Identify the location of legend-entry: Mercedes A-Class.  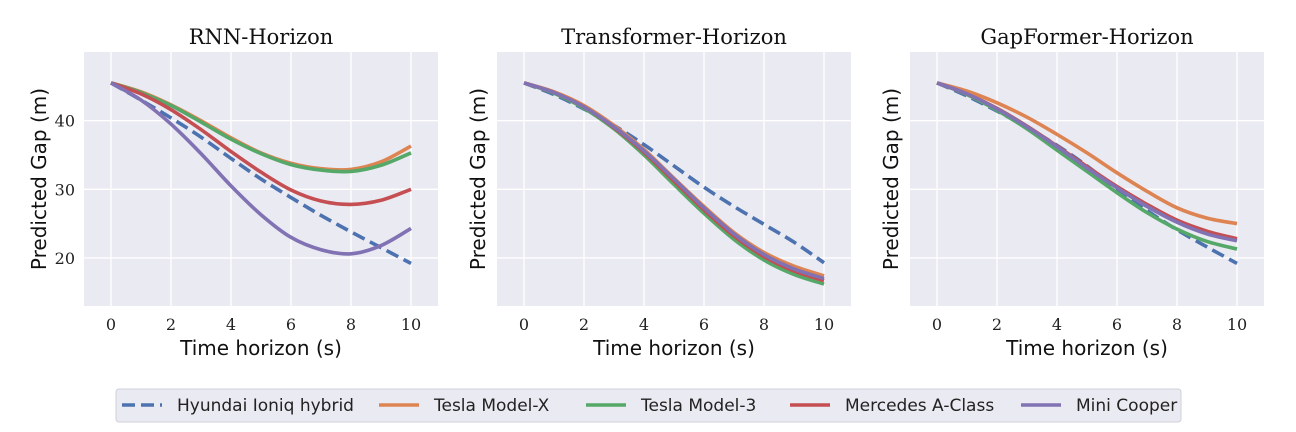
(892, 406).